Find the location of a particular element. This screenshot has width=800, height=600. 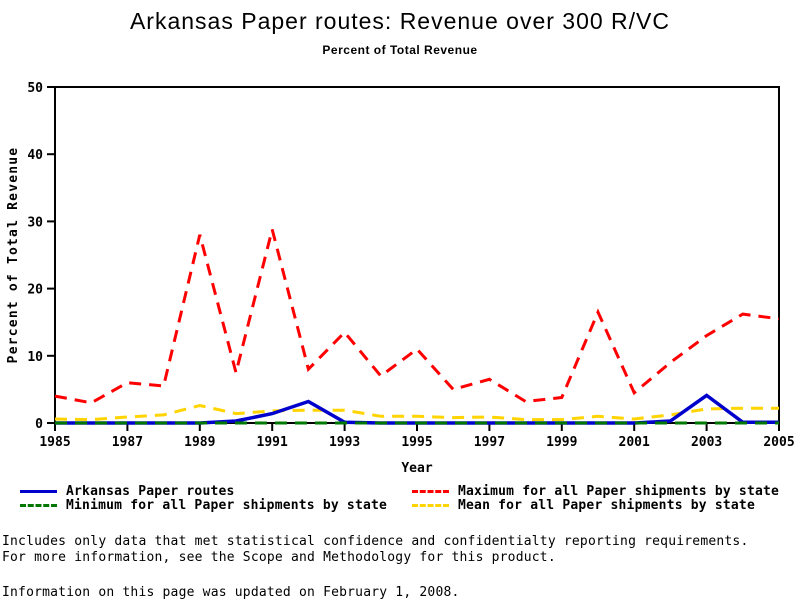

y-tick-label: 10 is located at coordinates (35, 357).